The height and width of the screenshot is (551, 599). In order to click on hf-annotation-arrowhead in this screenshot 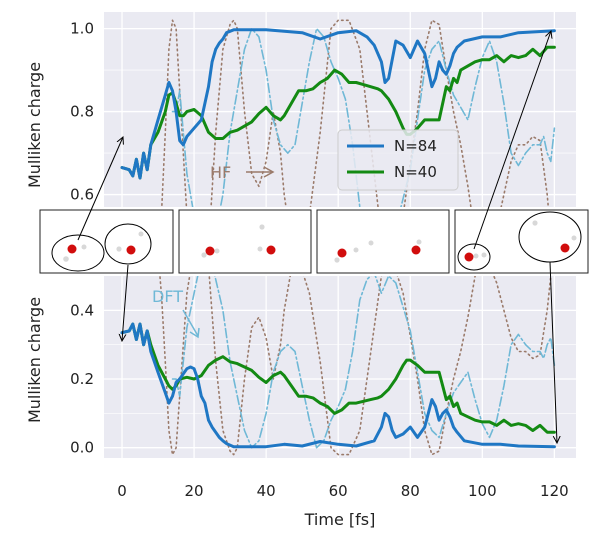, I will do `click(269, 172)`.